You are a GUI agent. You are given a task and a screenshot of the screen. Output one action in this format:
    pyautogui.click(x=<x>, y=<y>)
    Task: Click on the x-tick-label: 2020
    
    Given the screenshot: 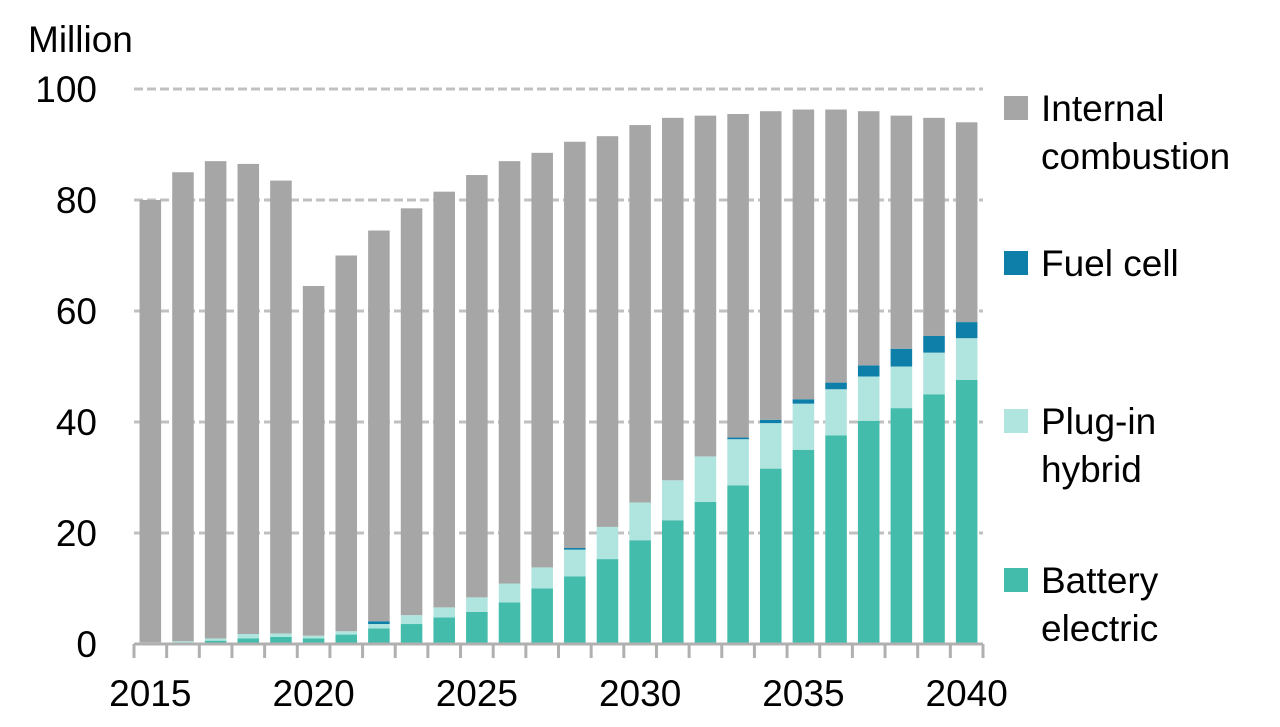 What is the action you would take?
    pyautogui.click(x=313, y=693)
    